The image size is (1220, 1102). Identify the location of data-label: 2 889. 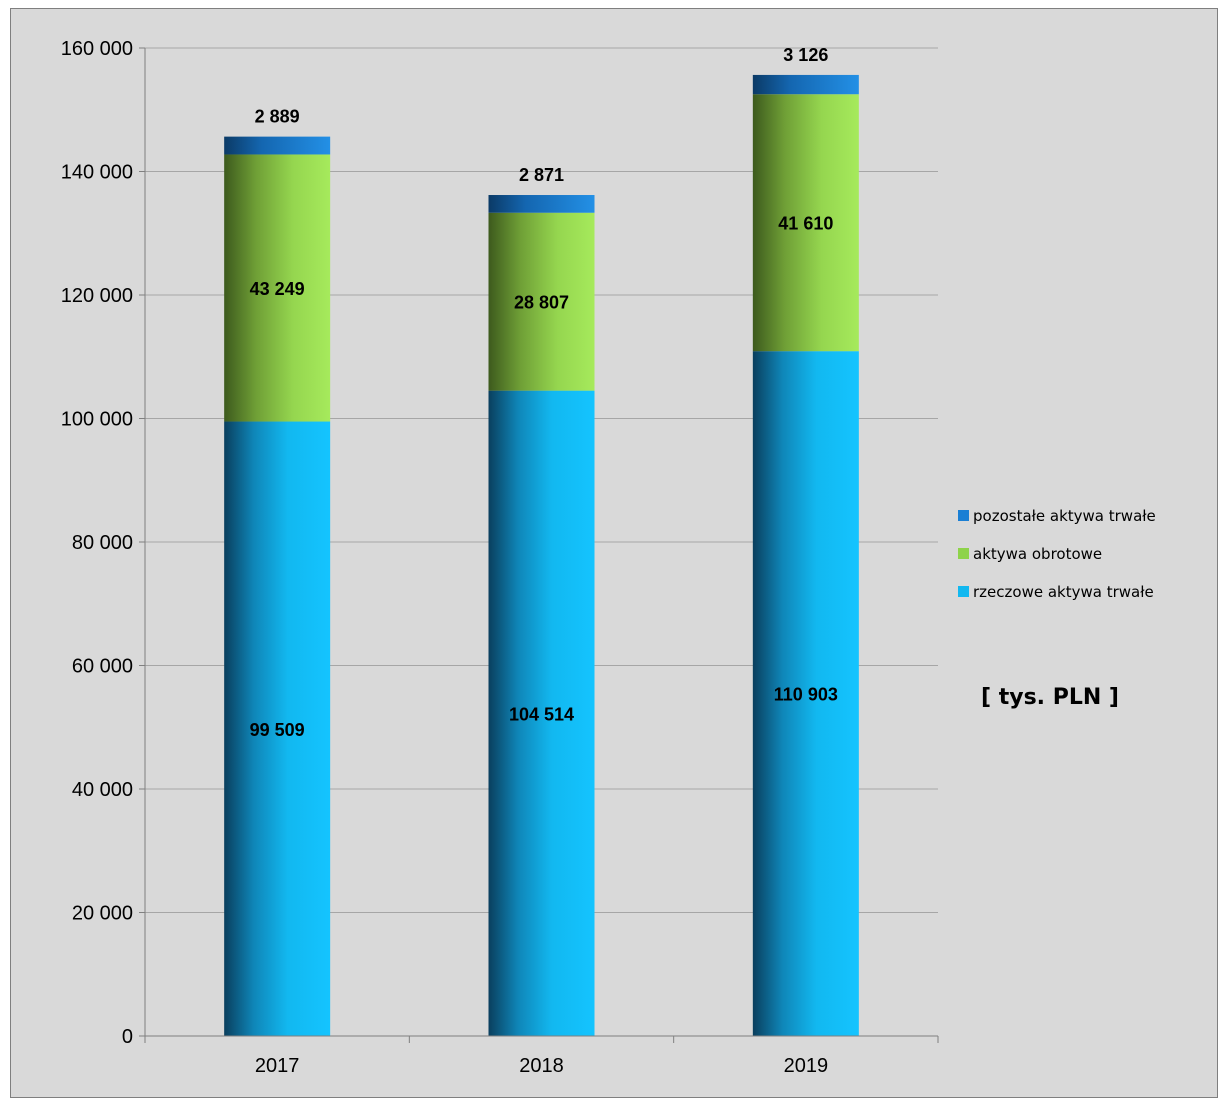
(277, 117).